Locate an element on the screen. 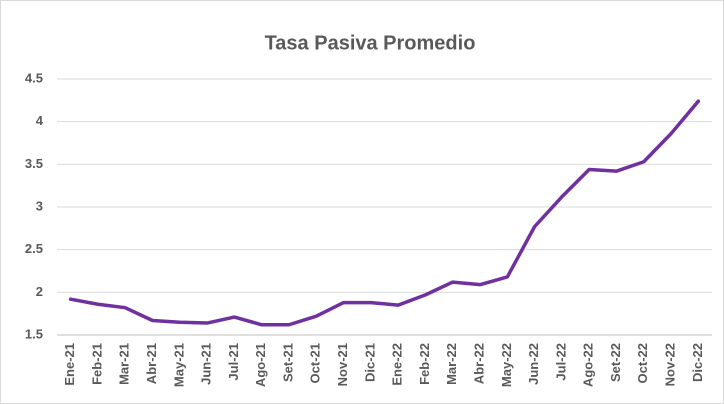  x-tick-label: Jul-21 is located at coordinates (233, 362).